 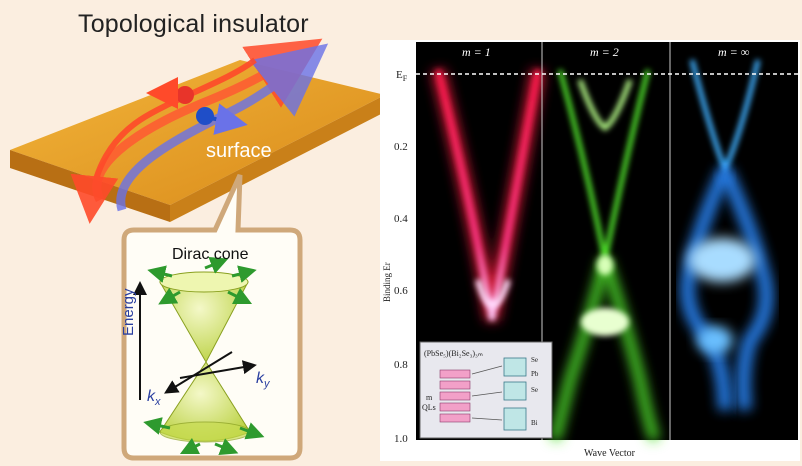 I want to click on surface-label: surface, so click(x=239, y=151).